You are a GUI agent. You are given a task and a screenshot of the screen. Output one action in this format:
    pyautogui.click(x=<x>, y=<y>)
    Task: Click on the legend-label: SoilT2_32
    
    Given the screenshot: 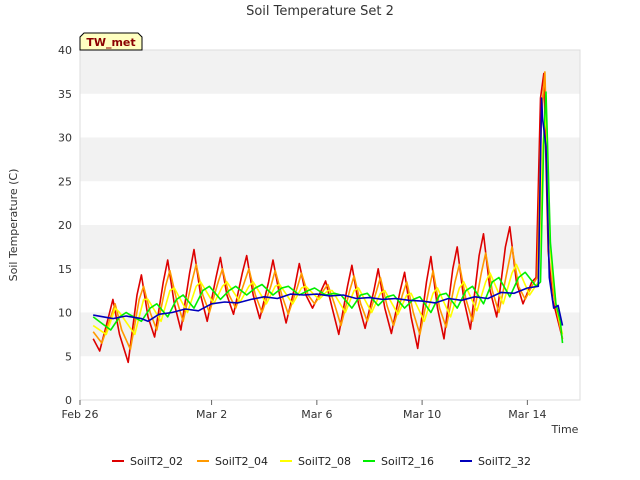 What is the action you would take?
    pyautogui.click(x=504, y=461)
    